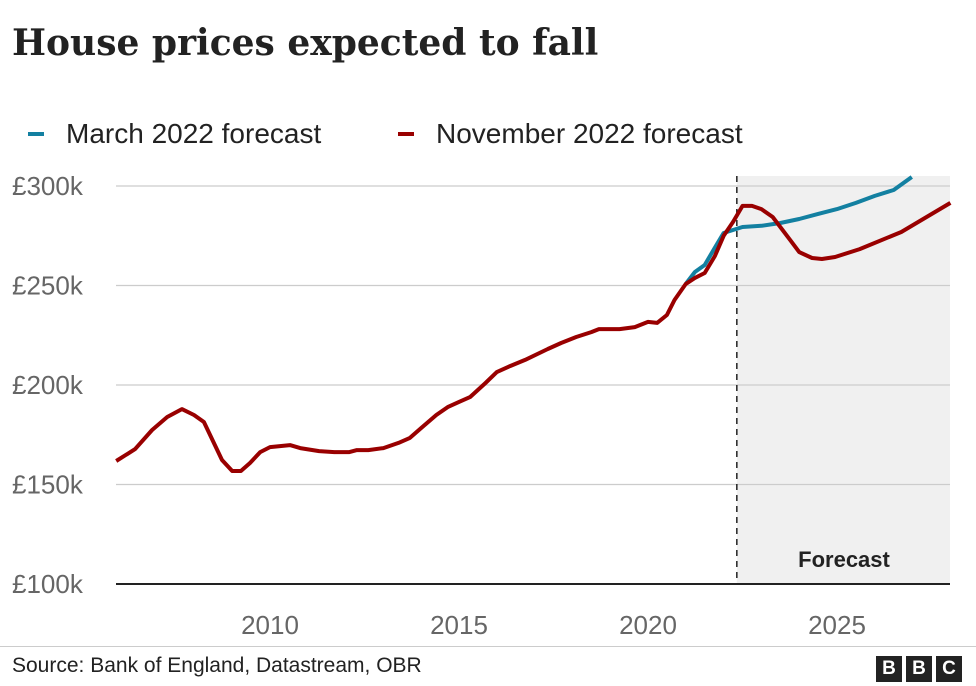 This screenshot has width=976, height=686. I want to click on y-tick-label: £200k, so click(48, 385).